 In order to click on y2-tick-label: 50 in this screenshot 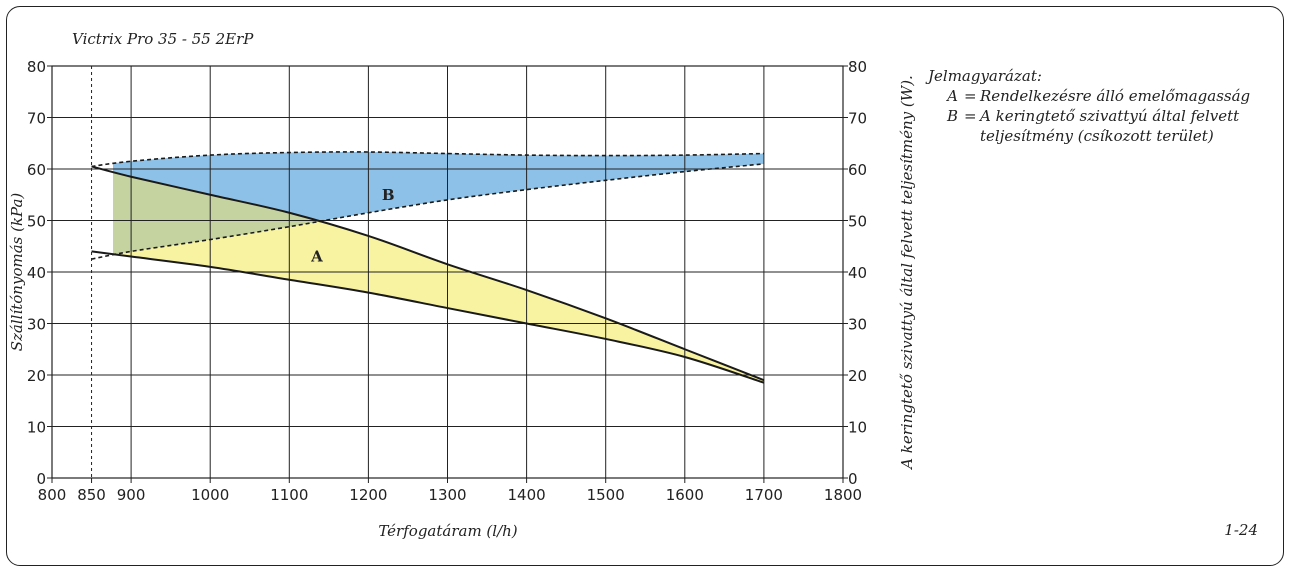, I will do `click(857, 222)`.